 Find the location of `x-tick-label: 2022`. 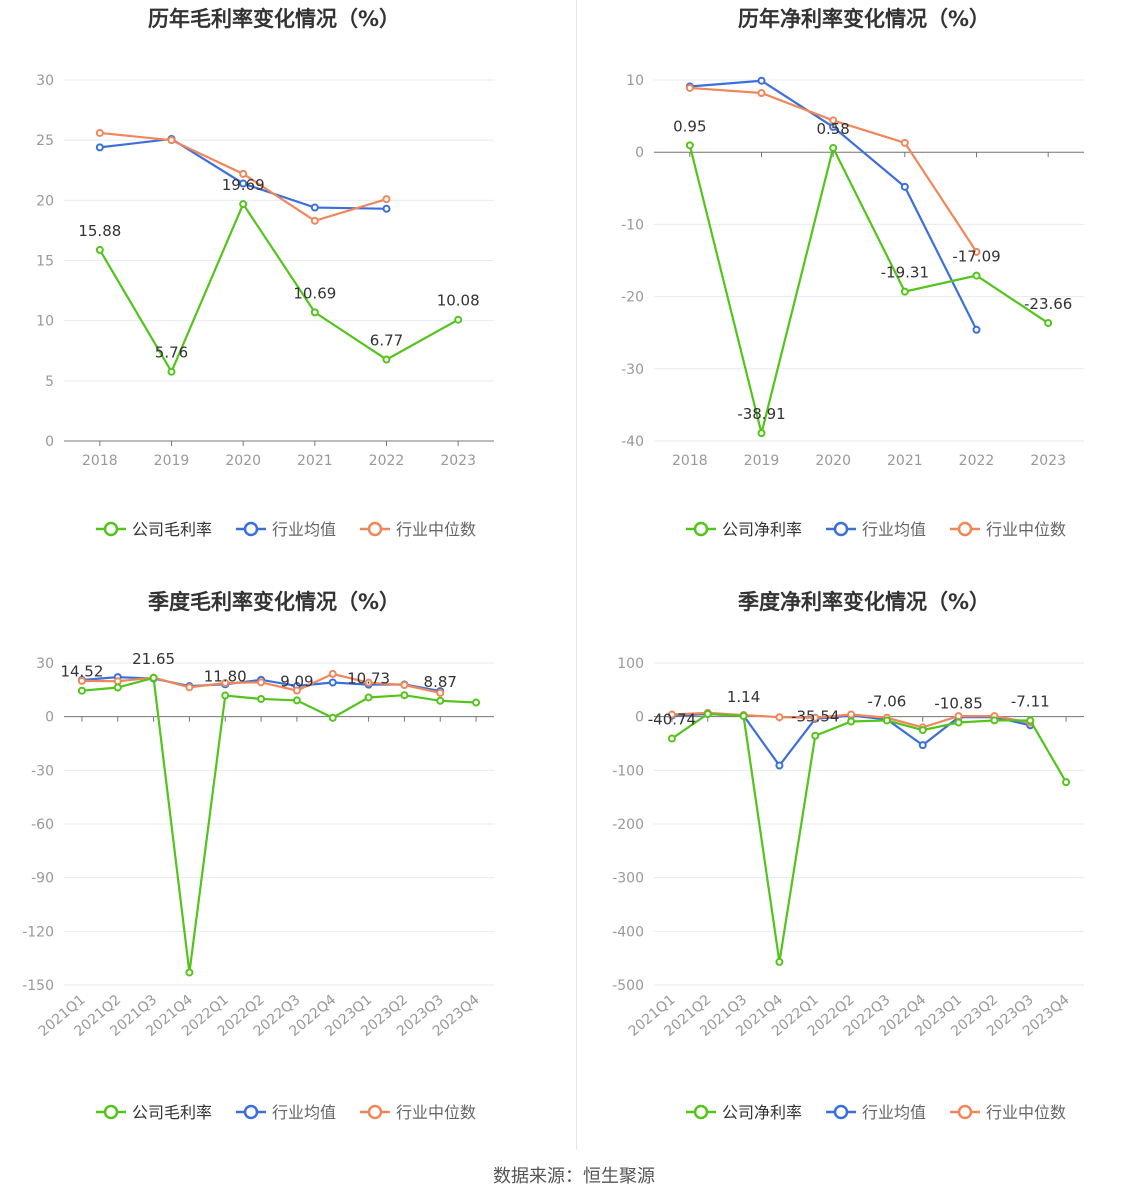

x-tick-label: 2022 is located at coordinates (977, 461).